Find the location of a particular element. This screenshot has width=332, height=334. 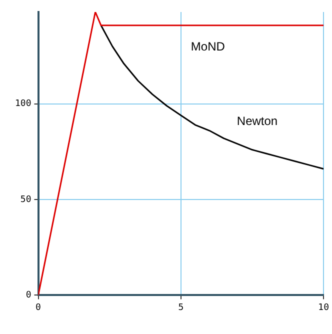

x-tick-label: 5 is located at coordinates (181, 307).